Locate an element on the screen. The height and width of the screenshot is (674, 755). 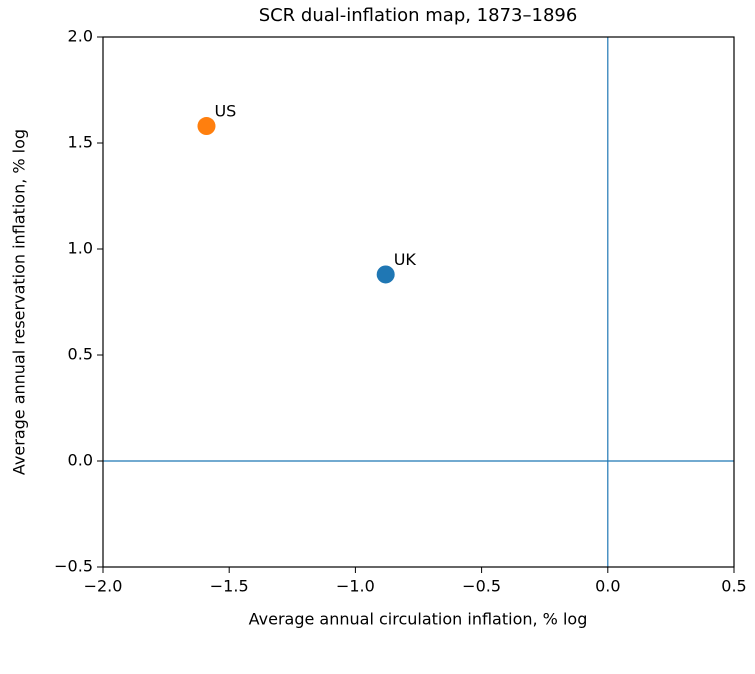
y-tick-label: 1.0 is located at coordinates (80, 248).